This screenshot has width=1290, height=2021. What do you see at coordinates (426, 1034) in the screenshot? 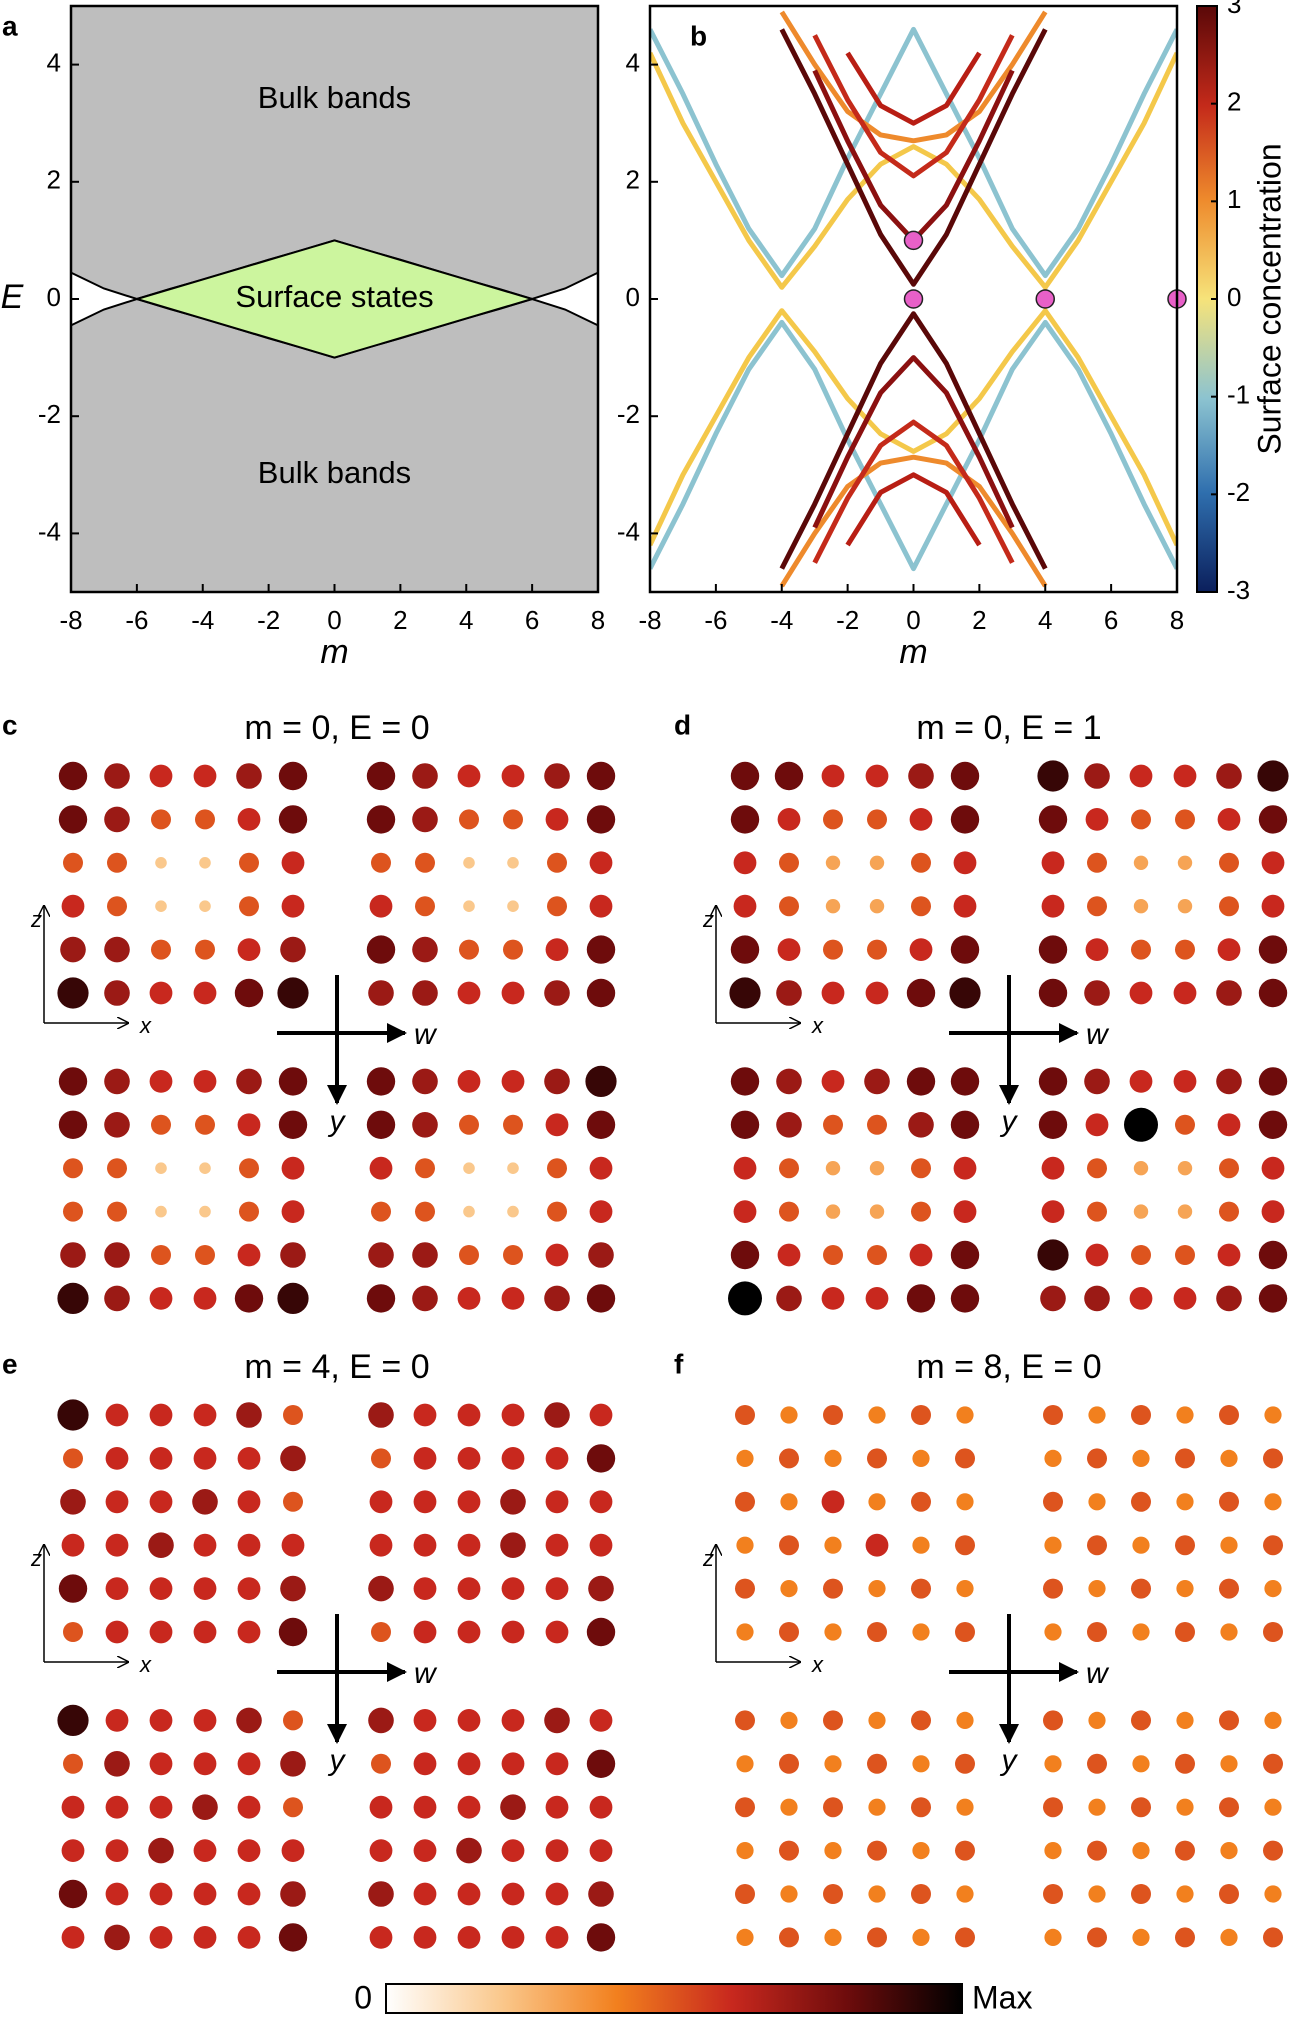
I see `axis-direction-label: w` at bounding box center [426, 1034].